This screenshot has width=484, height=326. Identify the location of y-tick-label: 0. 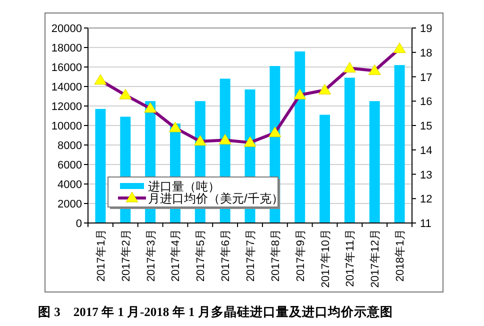
(79, 224).